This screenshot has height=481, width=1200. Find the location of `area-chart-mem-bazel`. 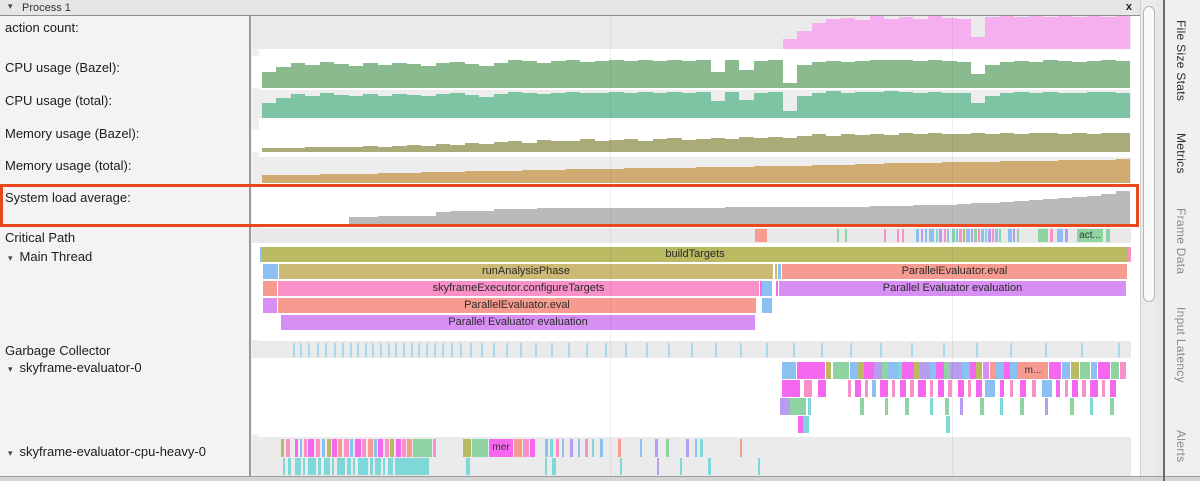

area-chart-mem-bazel is located at coordinates (696, 141).